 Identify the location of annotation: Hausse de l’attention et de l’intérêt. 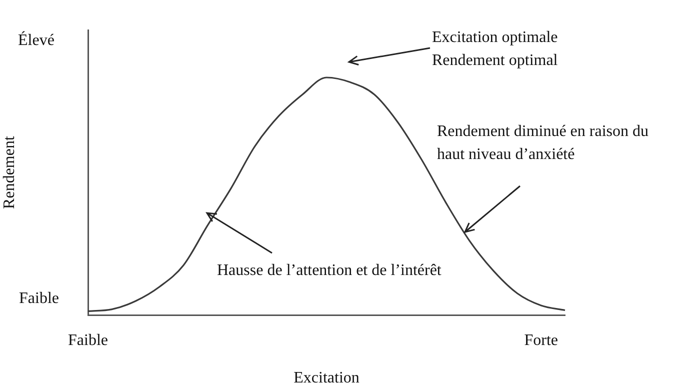
(329, 271).